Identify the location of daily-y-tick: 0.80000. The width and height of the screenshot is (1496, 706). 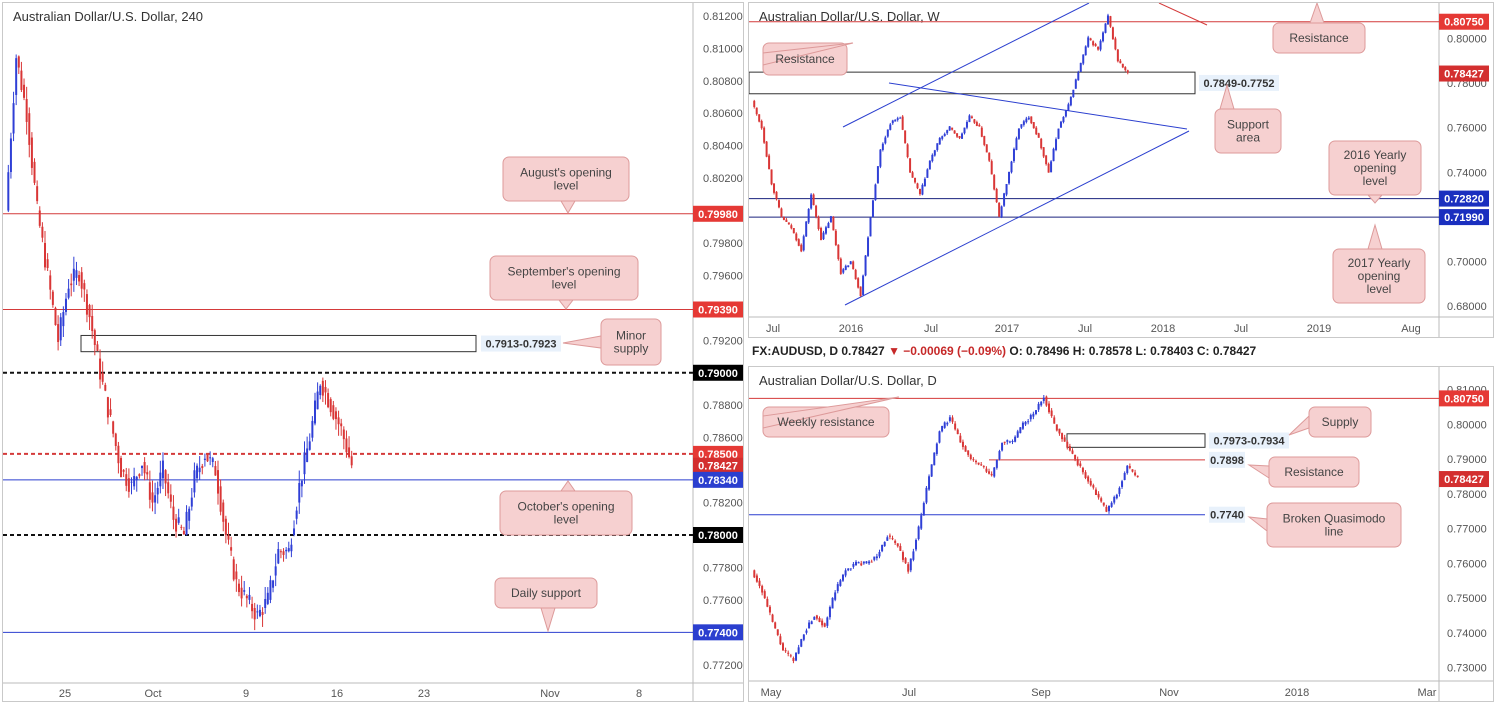
(1467, 425).